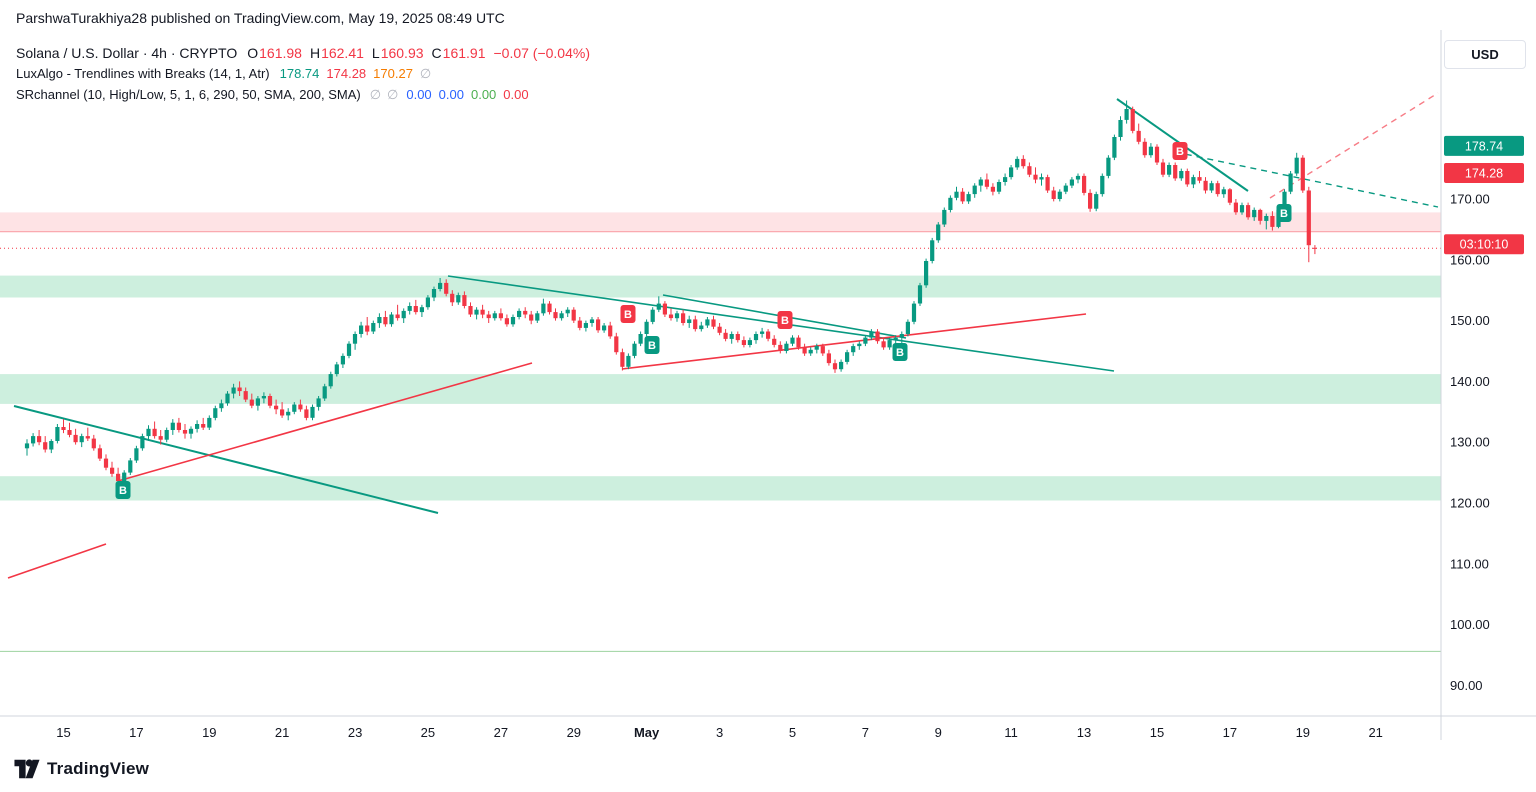  What do you see at coordinates (1466, 685) in the screenshot?
I see `price-tick-label: 90.00` at bounding box center [1466, 685].